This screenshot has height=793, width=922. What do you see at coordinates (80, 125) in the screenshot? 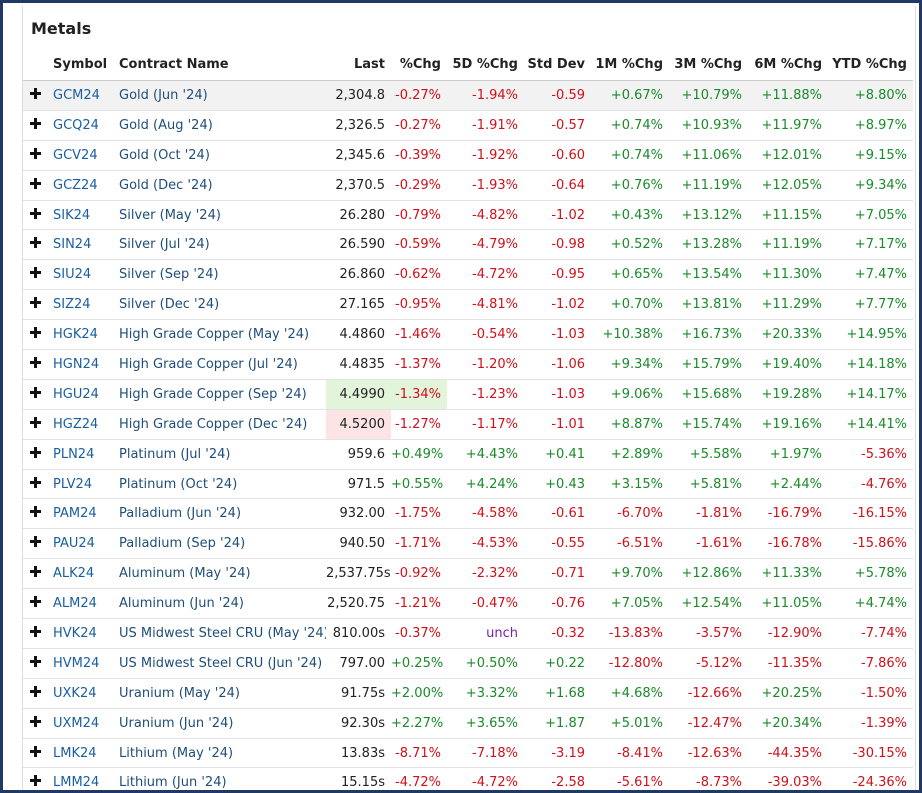
I see `symbol-link: GCQ24` at bounding box center [80, 125].